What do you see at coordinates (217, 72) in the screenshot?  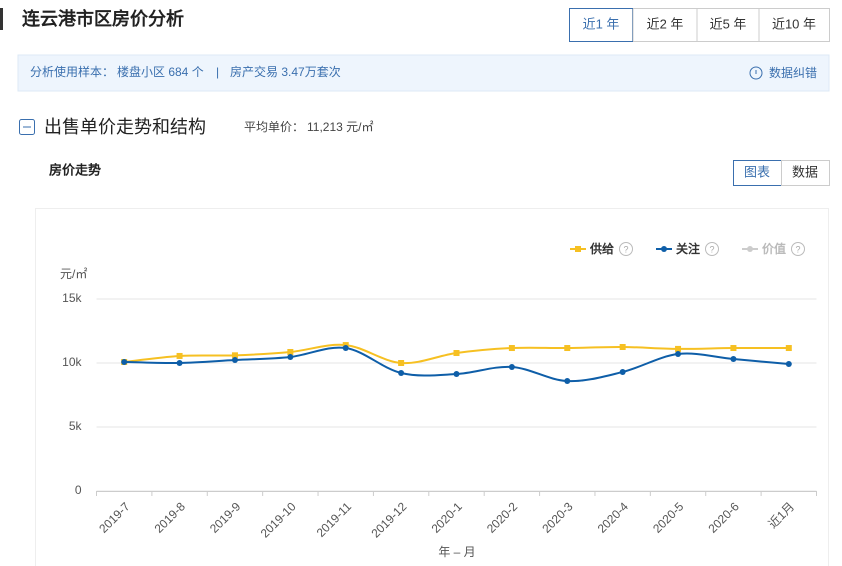 I see `info-sep: |` at bounding box center [217, 72].